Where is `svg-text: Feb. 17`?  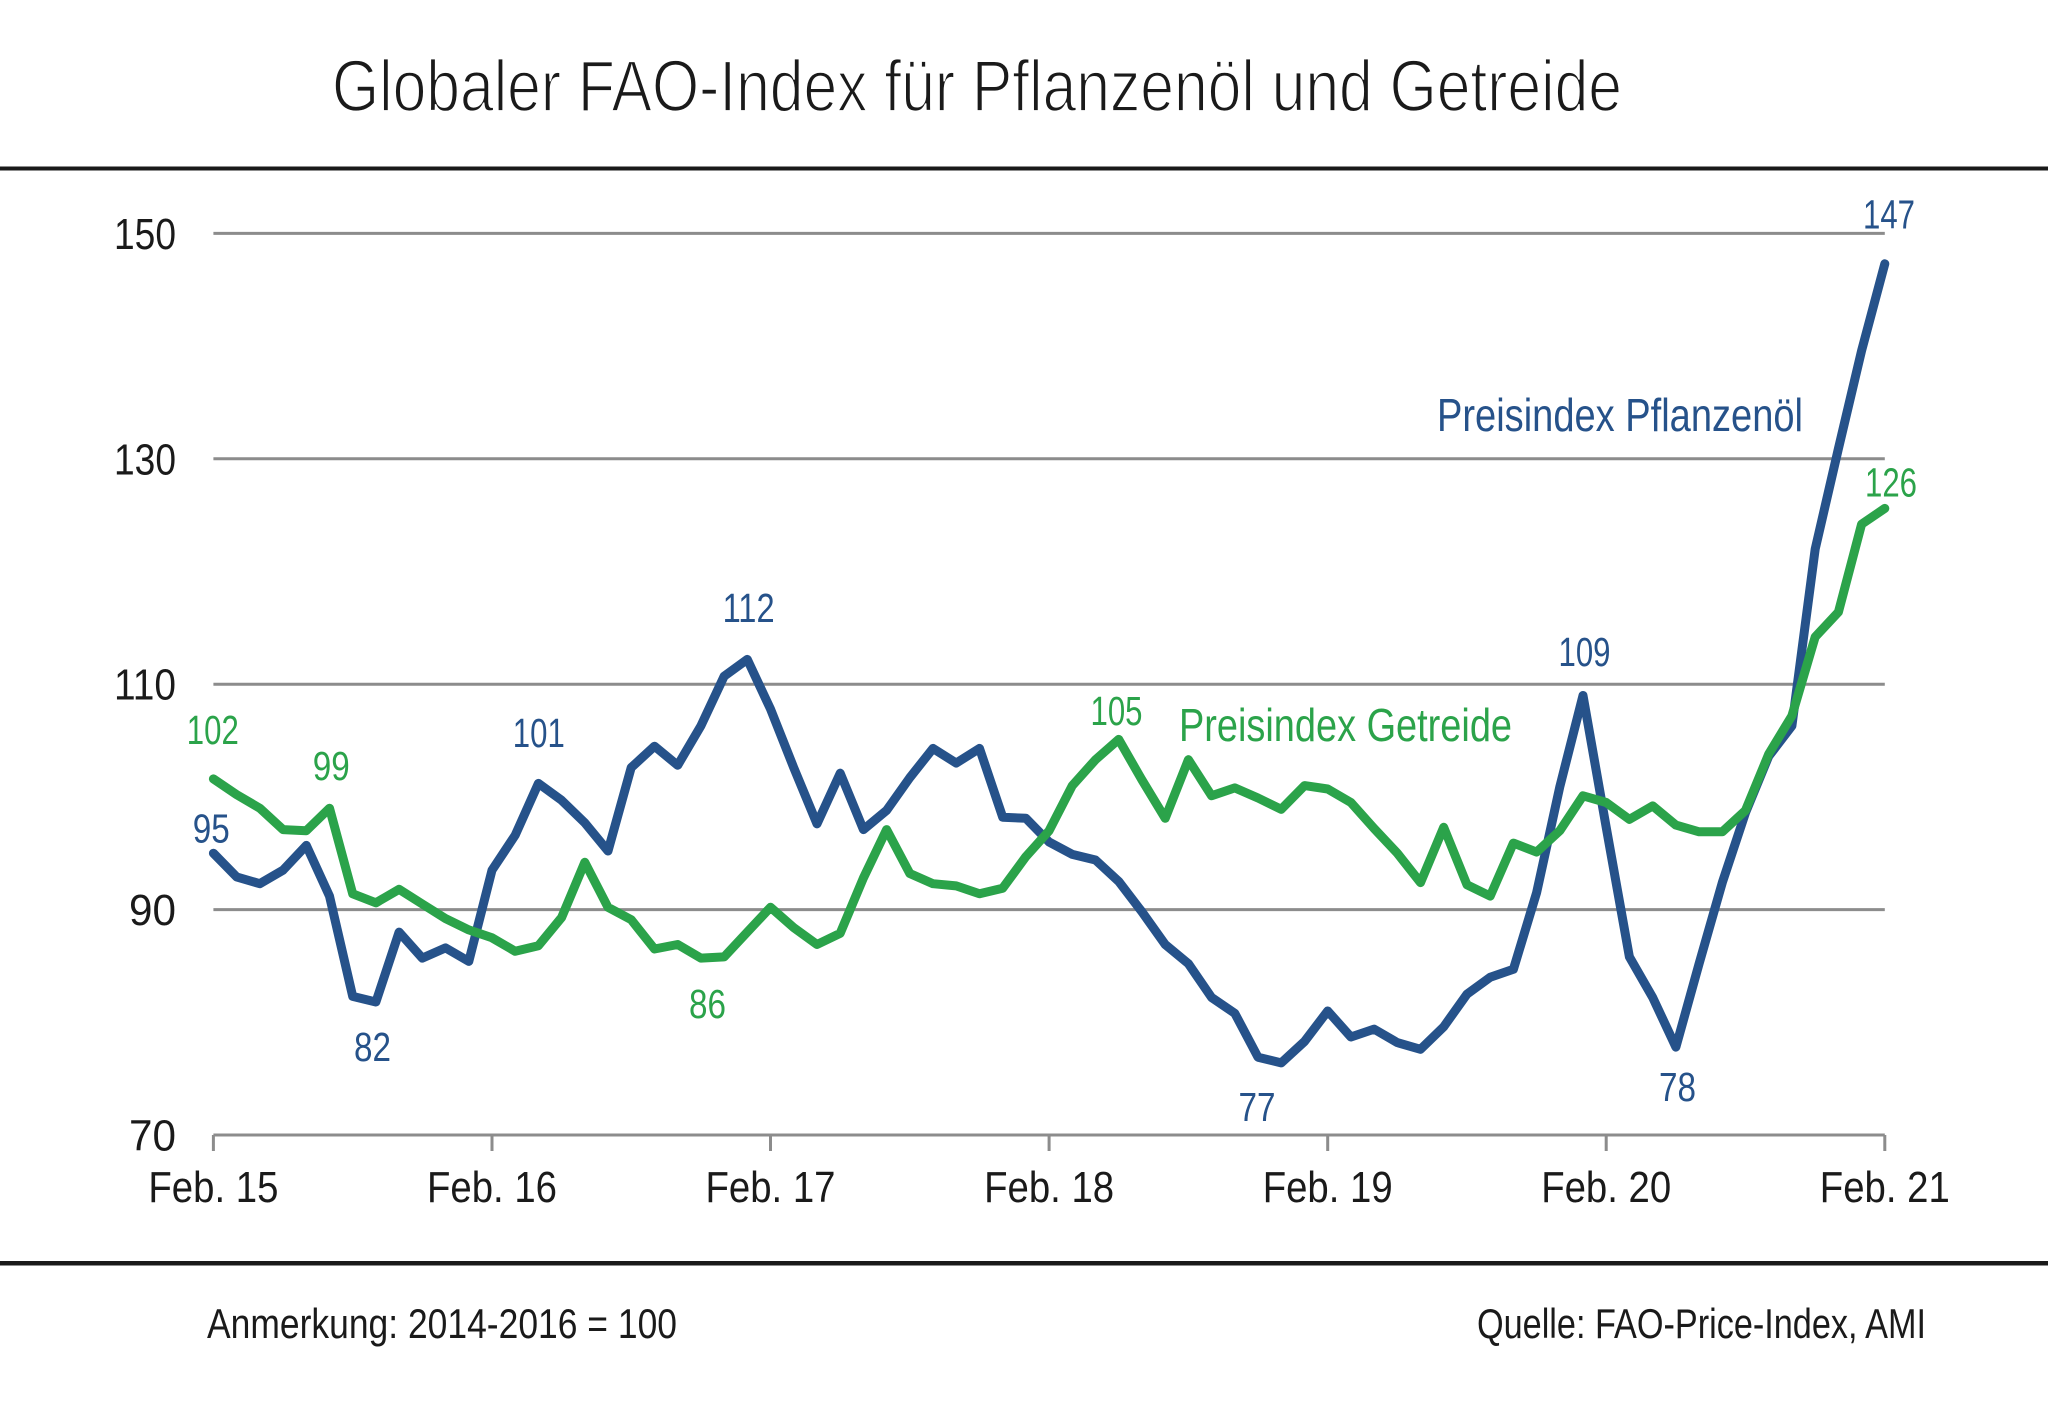
svg-text: Feb. 17 is located at coordinates (771, 1187).